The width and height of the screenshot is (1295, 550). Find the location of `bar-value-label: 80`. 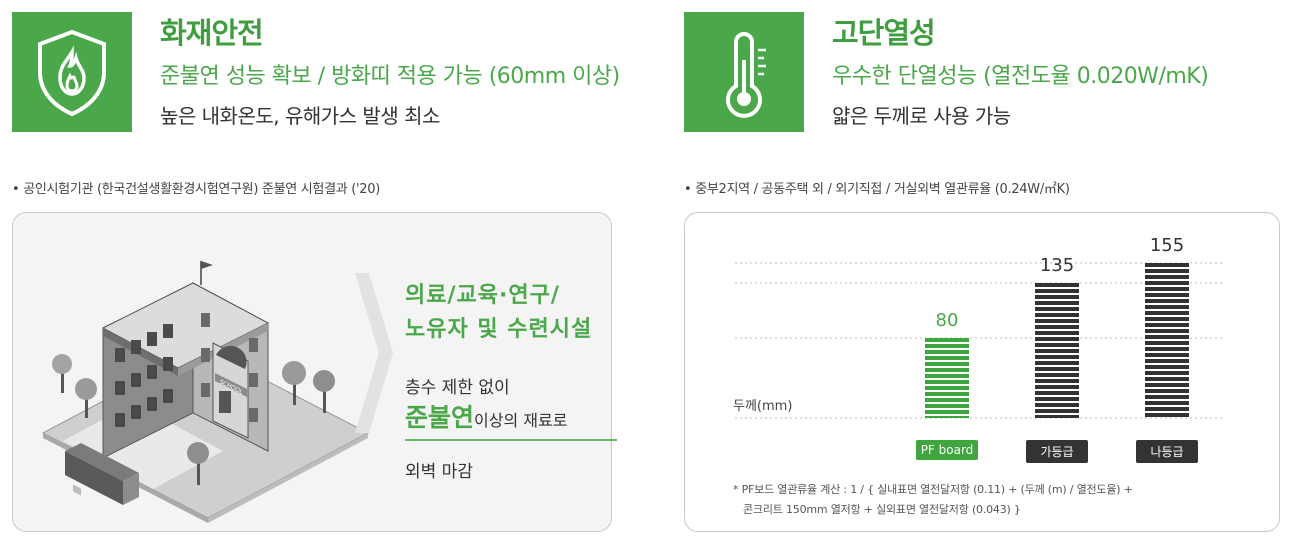

bar-value-label: 80 is located at coordinates (947, 320).